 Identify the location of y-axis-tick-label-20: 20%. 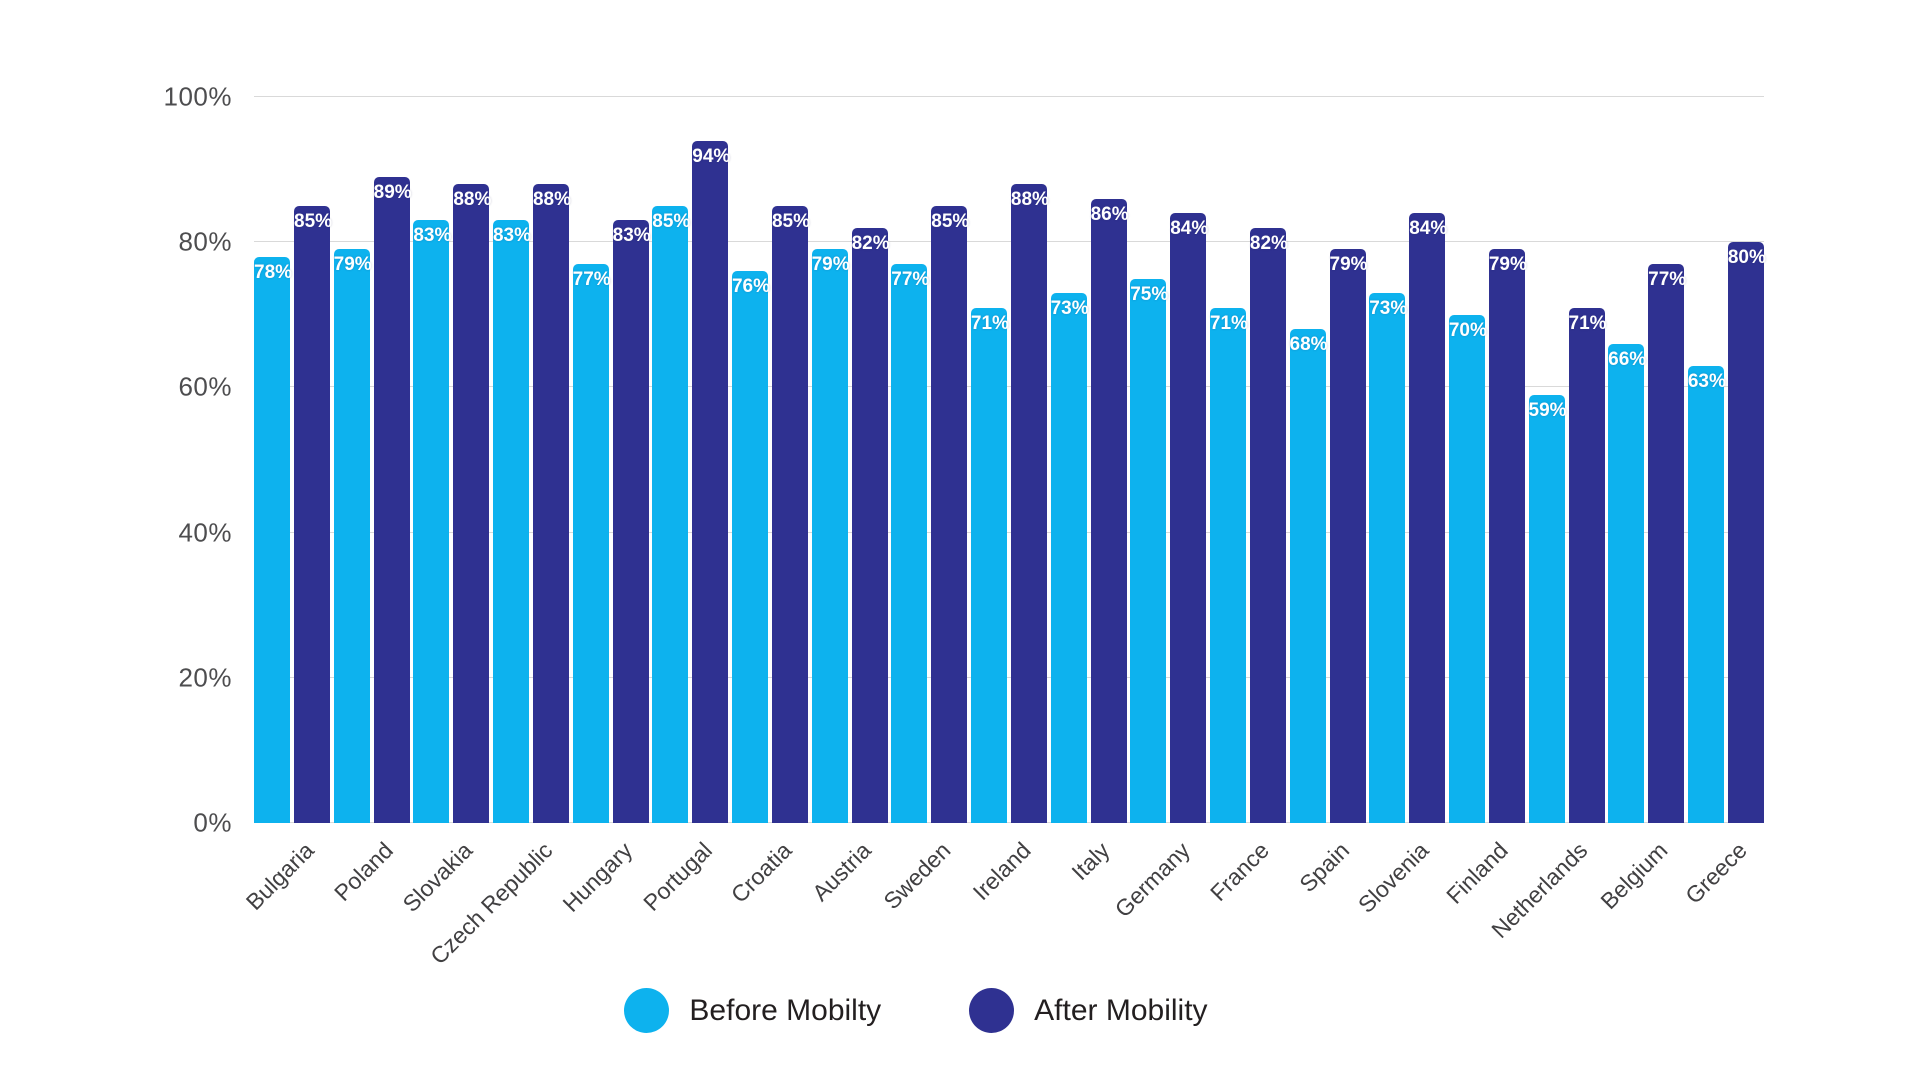
(205, 677).